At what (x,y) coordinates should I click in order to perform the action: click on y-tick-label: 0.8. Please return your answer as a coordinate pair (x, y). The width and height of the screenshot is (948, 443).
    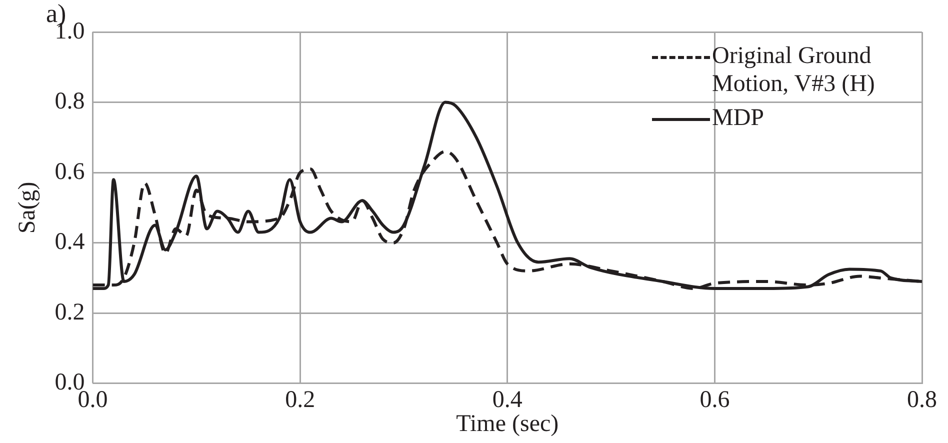
    Looking at the image, I should click on (69, 101).